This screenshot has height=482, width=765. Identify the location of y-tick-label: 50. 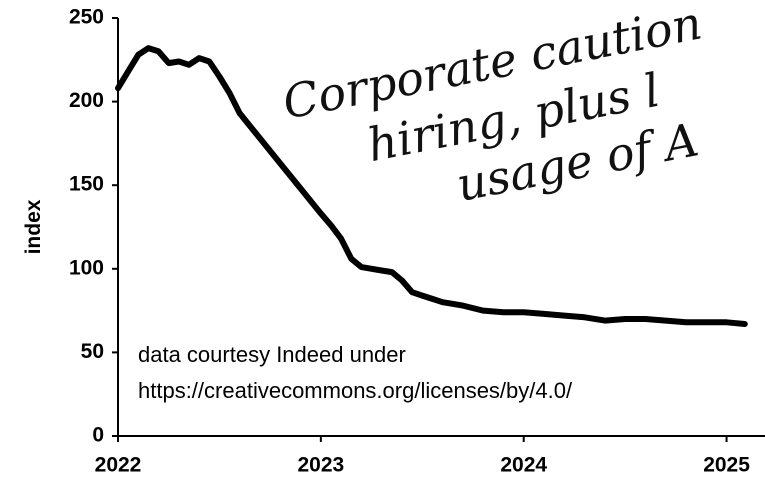
(92, 351).